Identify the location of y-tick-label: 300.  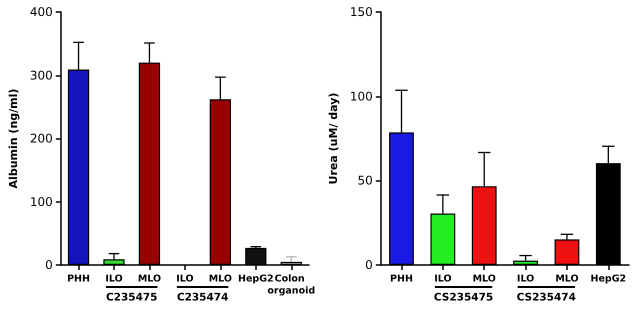
(41, 75).